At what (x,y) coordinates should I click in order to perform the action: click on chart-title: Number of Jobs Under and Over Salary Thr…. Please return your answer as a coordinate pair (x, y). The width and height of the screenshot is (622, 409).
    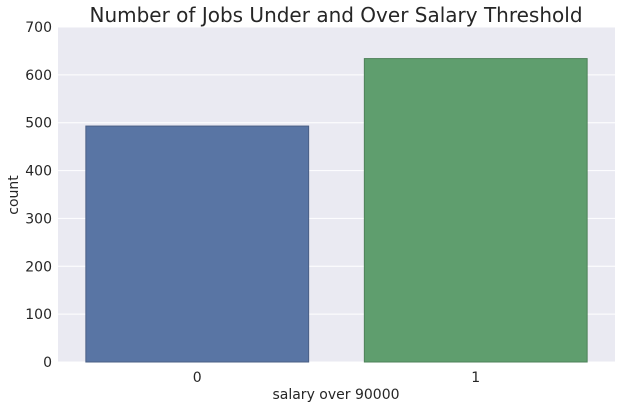
    Looking at the image, I should click on (335, 15).